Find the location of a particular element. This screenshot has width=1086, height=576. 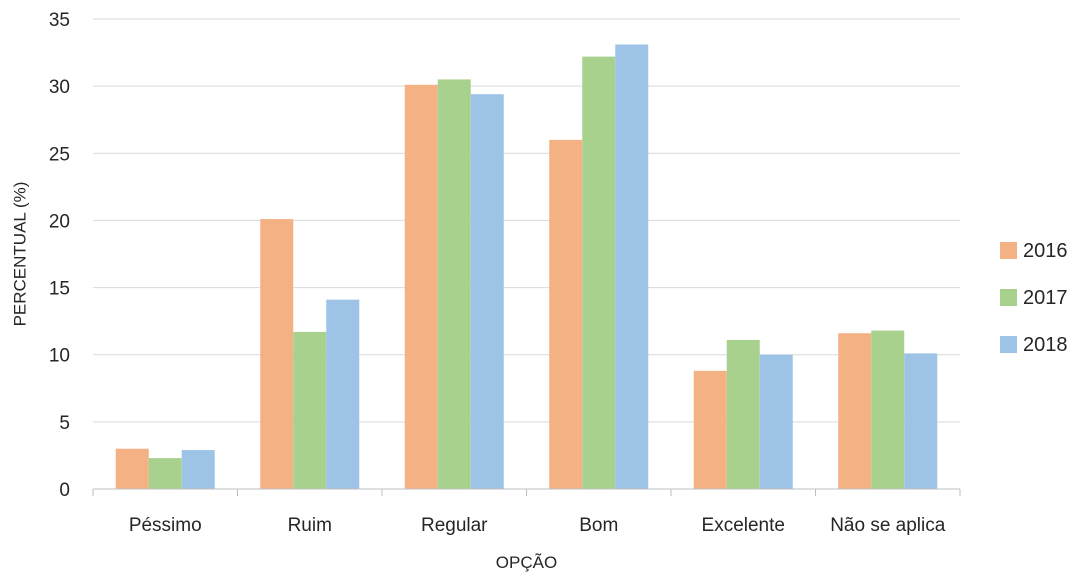

axes is located at coordinates (526, 492).